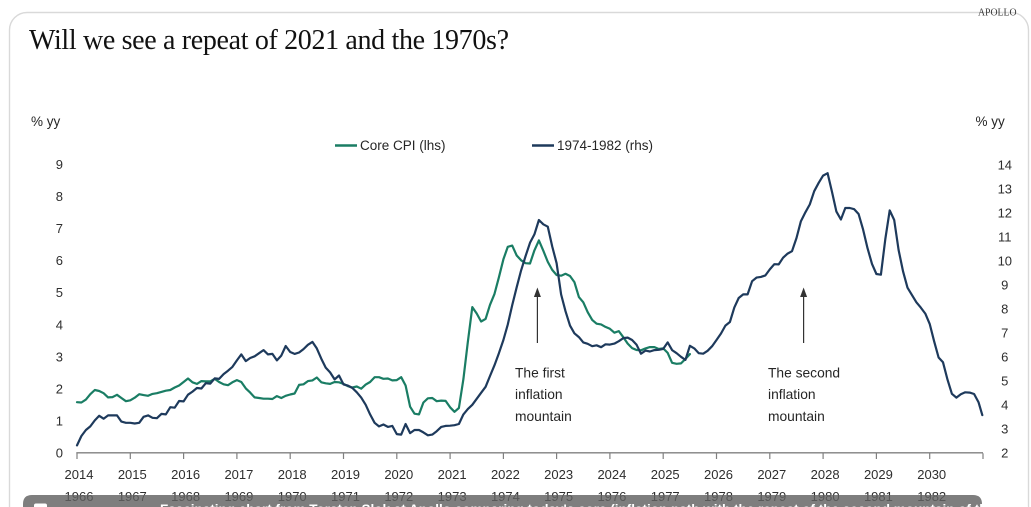 This screenshot has height=507, width=1031. I want to click on svg-text: 2027, so click(771, 474).